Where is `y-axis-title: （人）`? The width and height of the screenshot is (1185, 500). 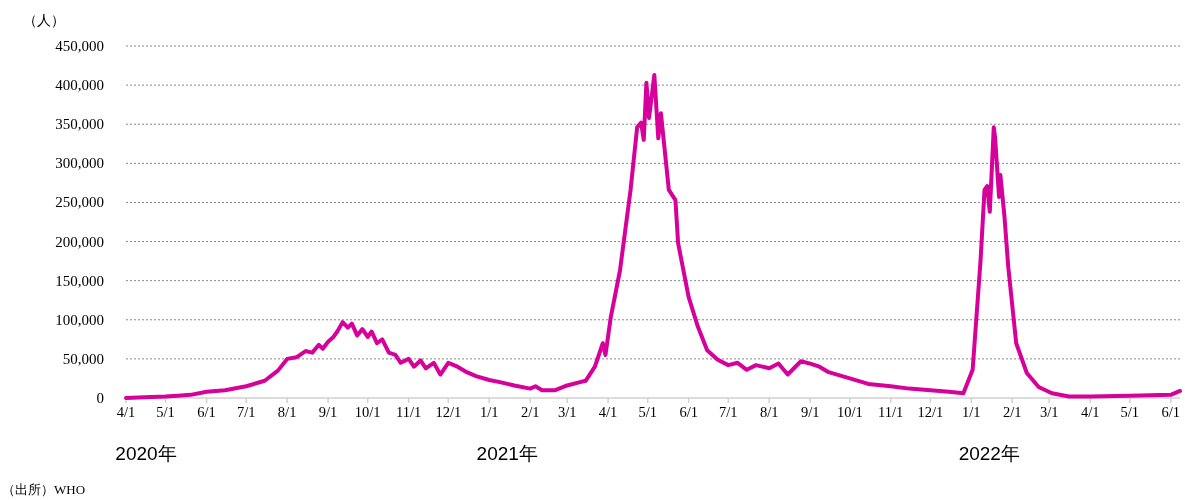
y-axis-title: （人） is located at coordinates (44, 20).